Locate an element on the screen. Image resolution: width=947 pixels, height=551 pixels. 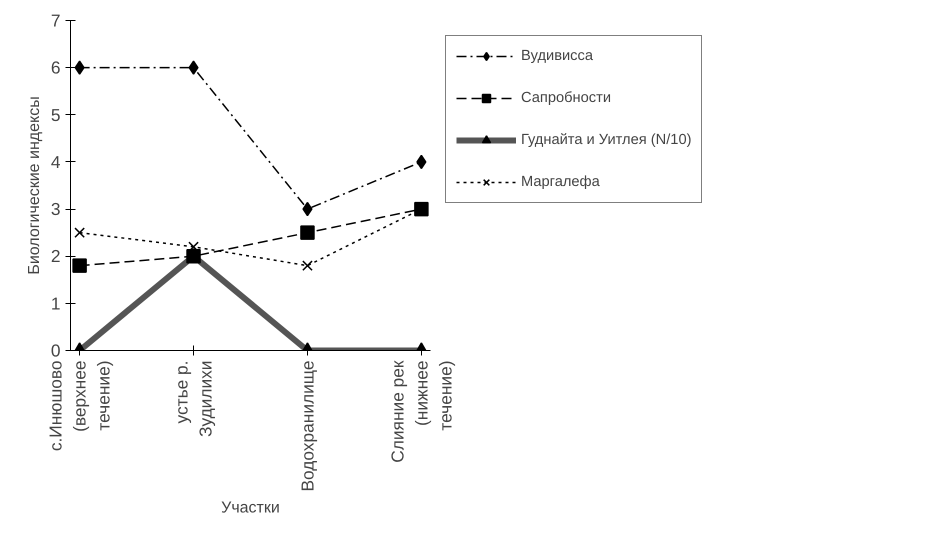
y-axis-title: Биологические индексы is located at coordinates (34, 185).